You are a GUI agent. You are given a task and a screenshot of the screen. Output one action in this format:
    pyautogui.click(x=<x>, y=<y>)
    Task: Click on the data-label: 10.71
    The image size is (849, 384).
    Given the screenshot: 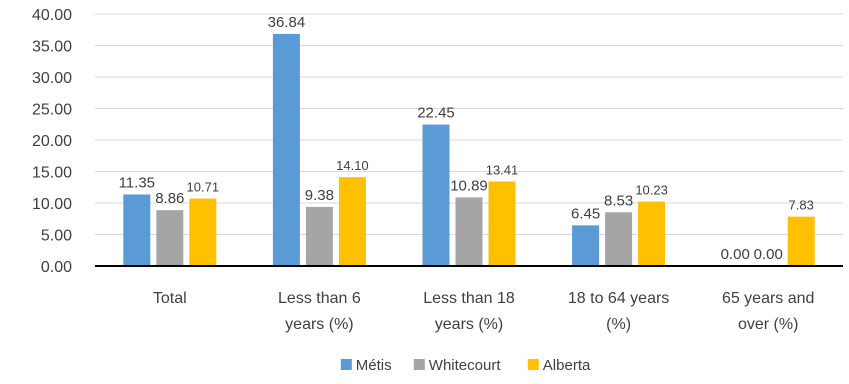 What is the action you would take?
    pyautogui.click(x=203, y=187)
    